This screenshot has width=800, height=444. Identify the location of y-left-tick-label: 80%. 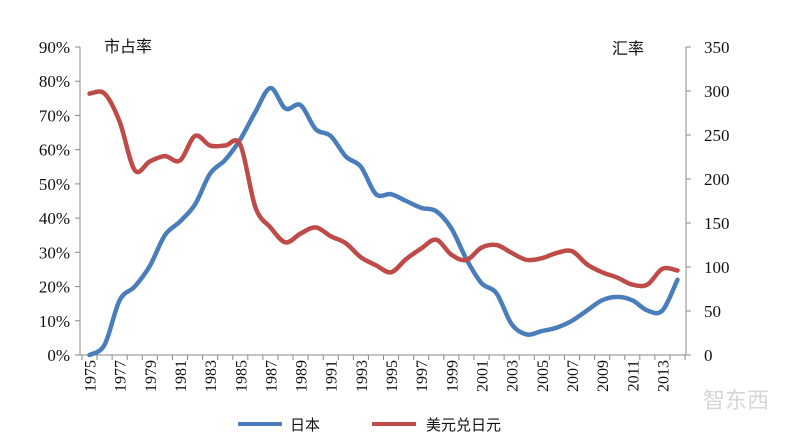
(54, 81).